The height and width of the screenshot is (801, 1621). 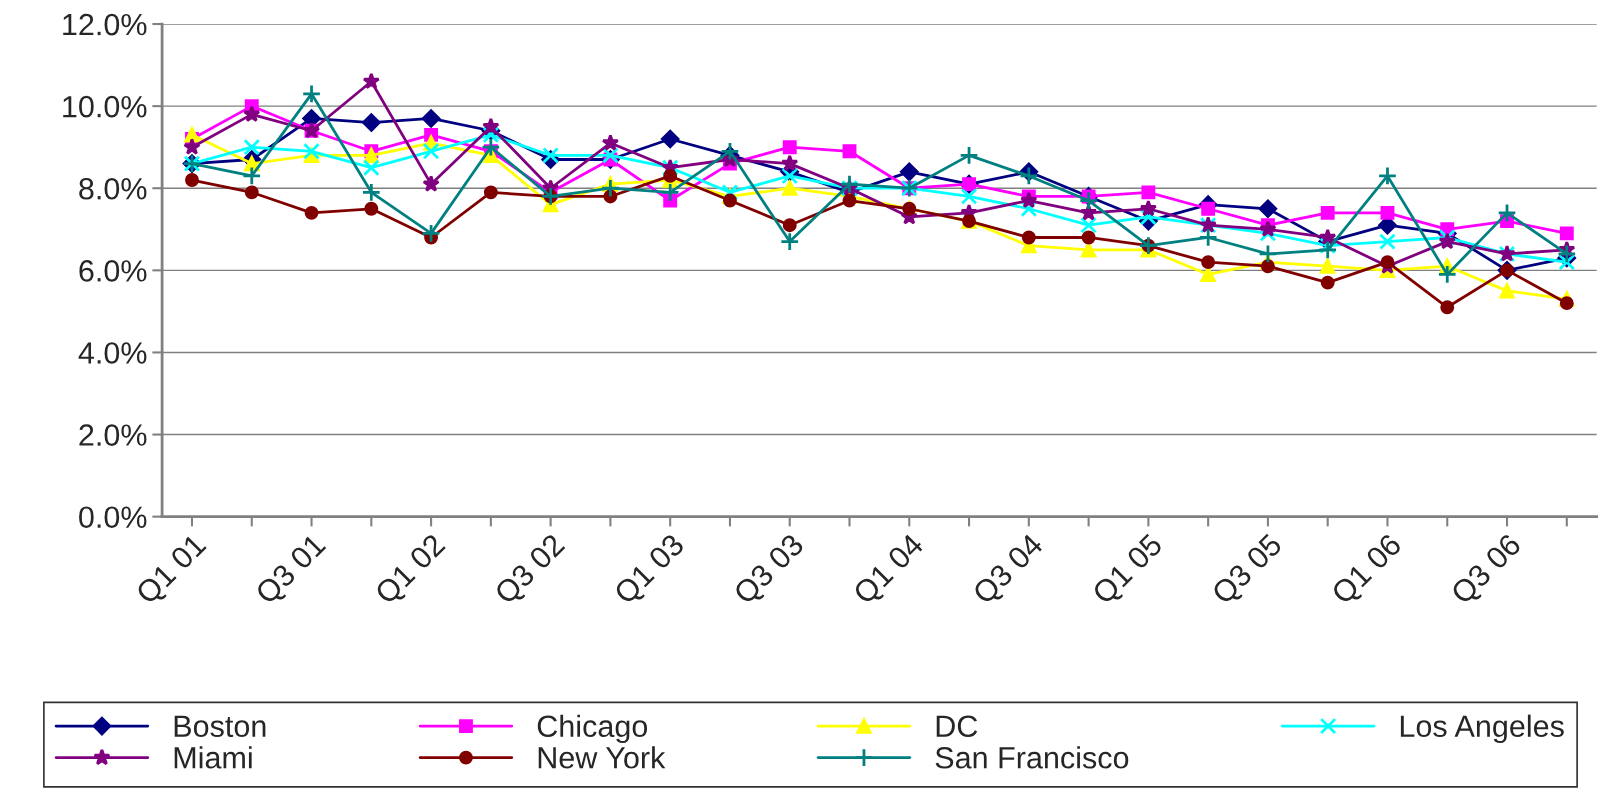 What do you see at coordinates (650, 570) in the screenshot?
I see `x-tick-label: Q1 03` at bounding box center [650, 570].